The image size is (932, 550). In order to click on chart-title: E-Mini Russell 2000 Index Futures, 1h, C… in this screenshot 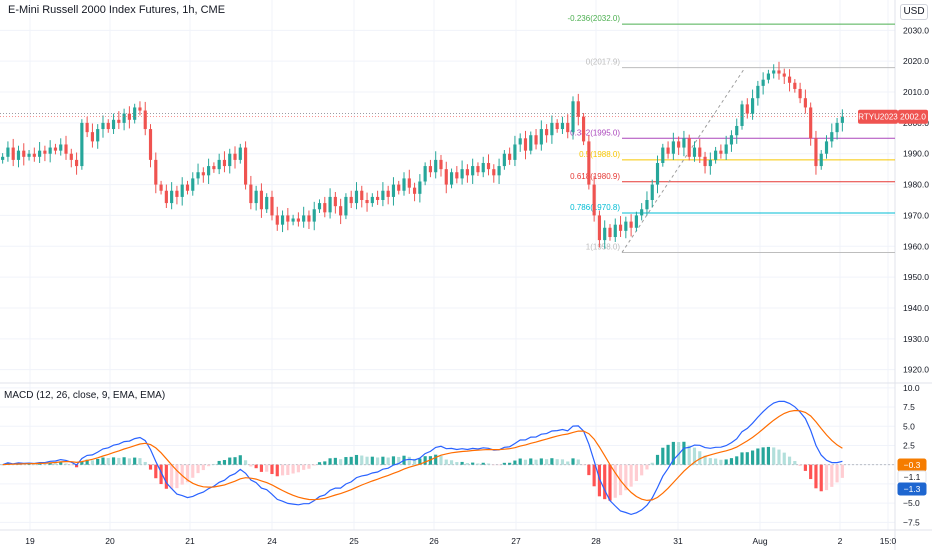, I will do `click(117, 10)`.